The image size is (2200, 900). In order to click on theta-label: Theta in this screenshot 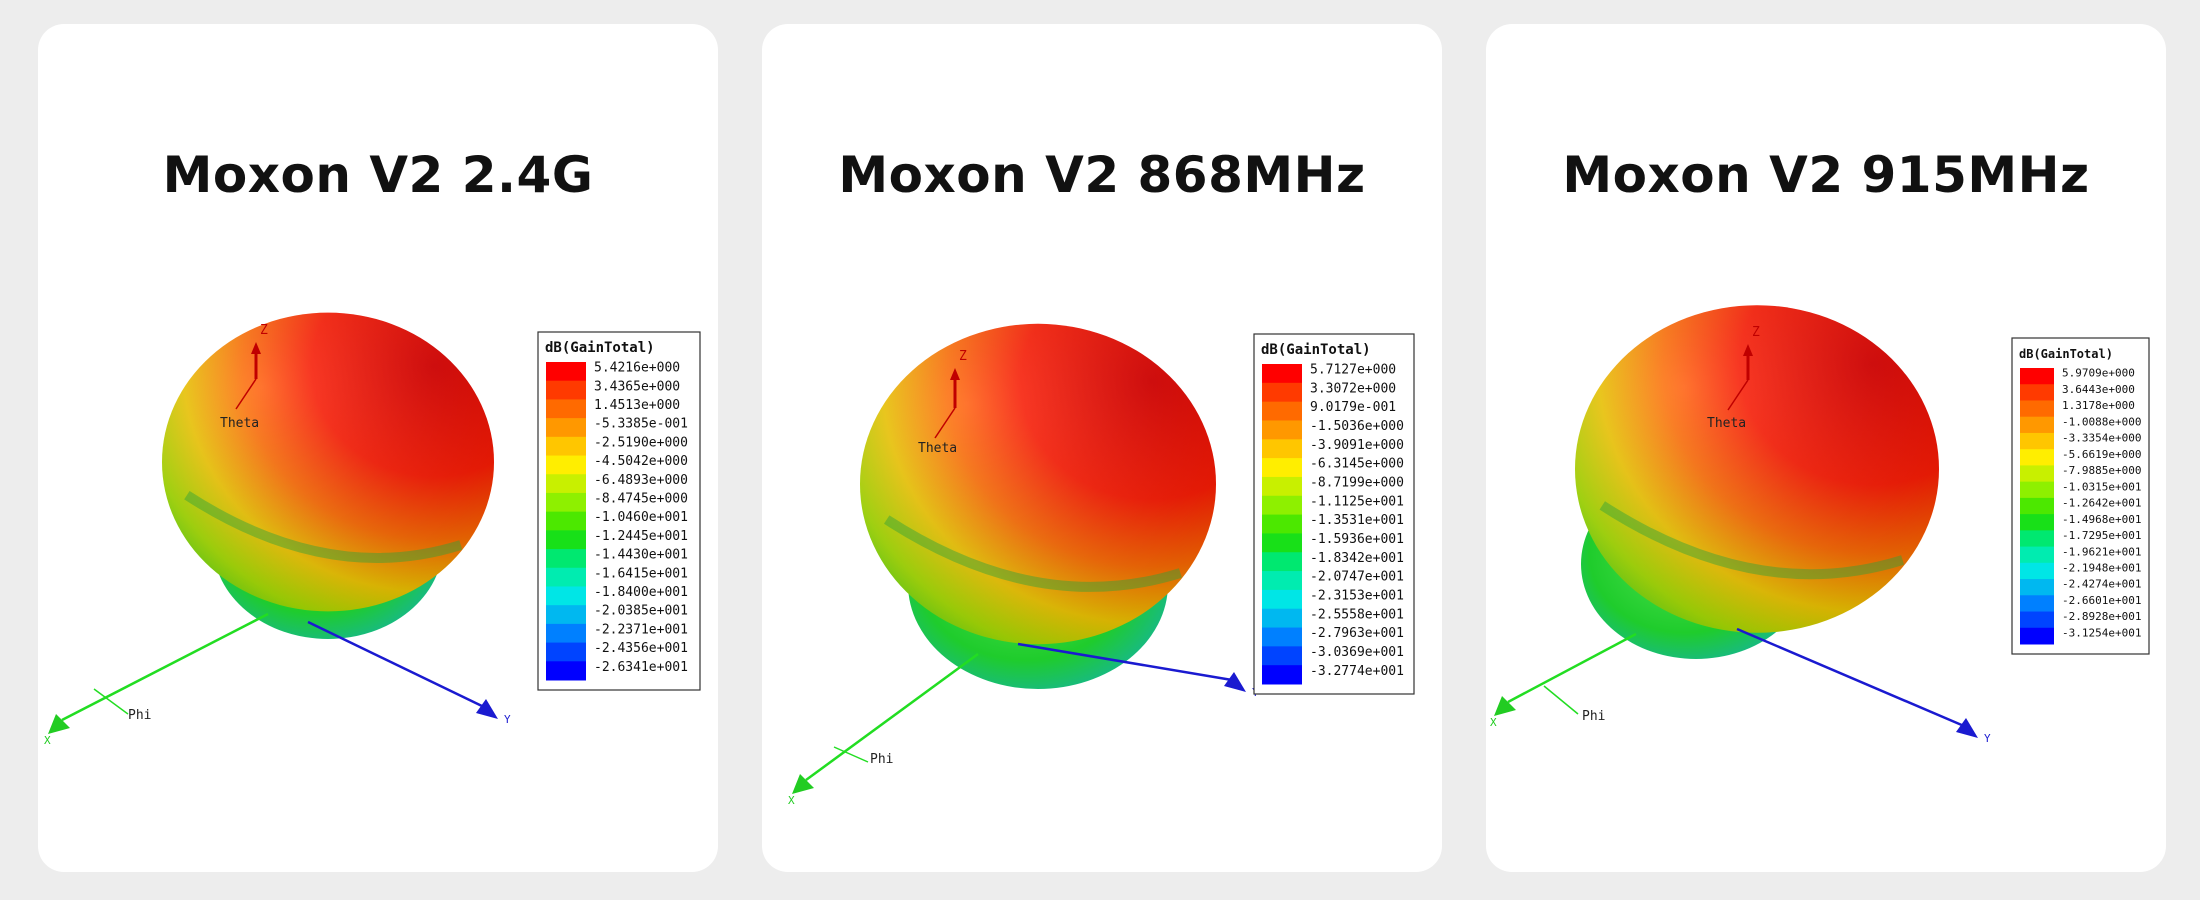, I will do `click(937, 448)`.